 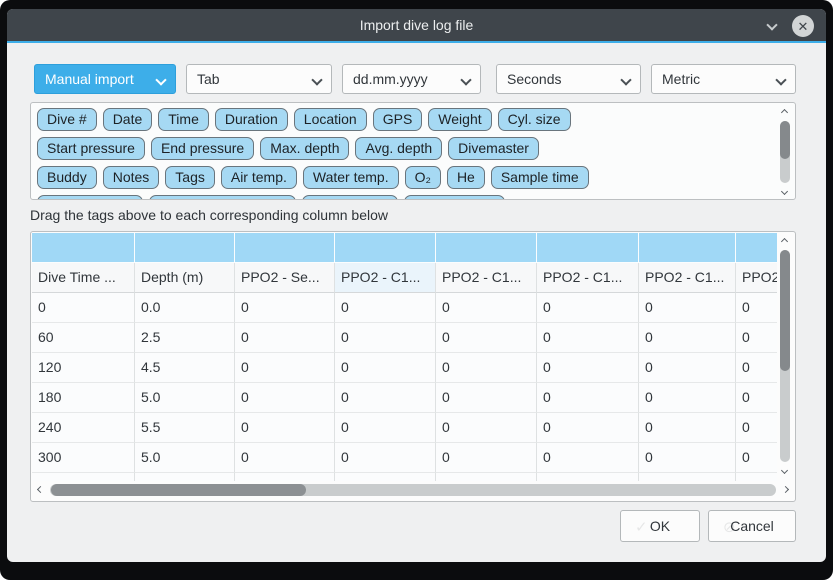 I want to click on tag: Sample depth, so click(x=90, y=197).